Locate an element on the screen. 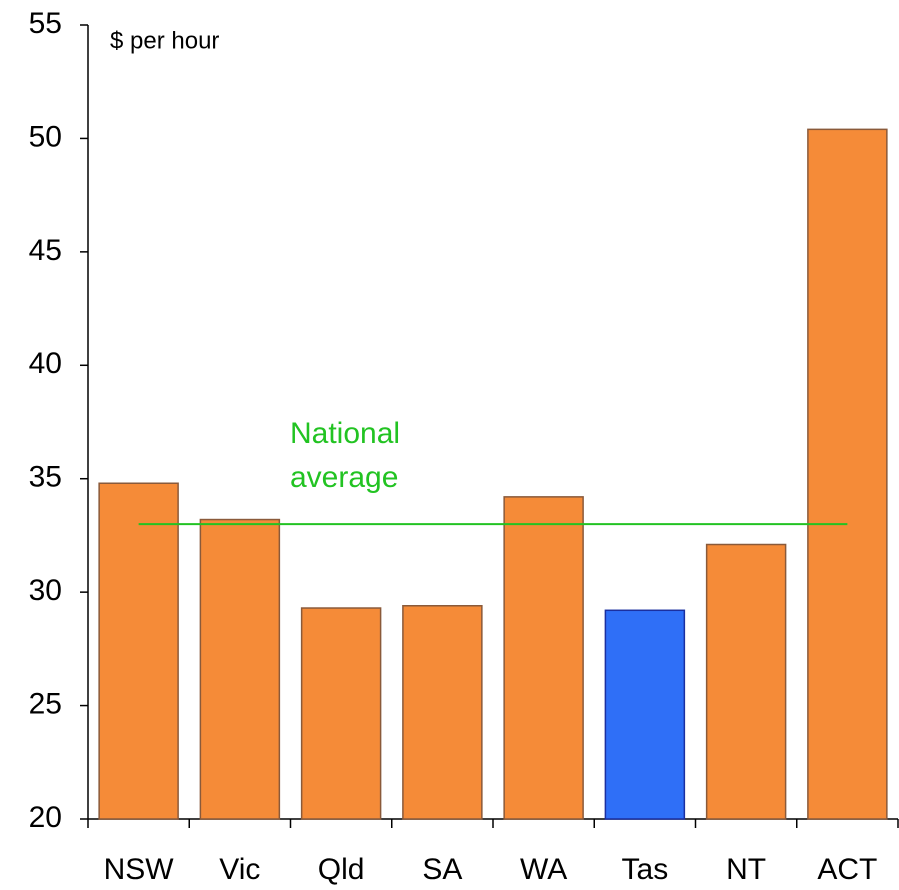 This screenshot has width=899, height=890. x-tick-label: NSW is located at coordinates (139, 869).